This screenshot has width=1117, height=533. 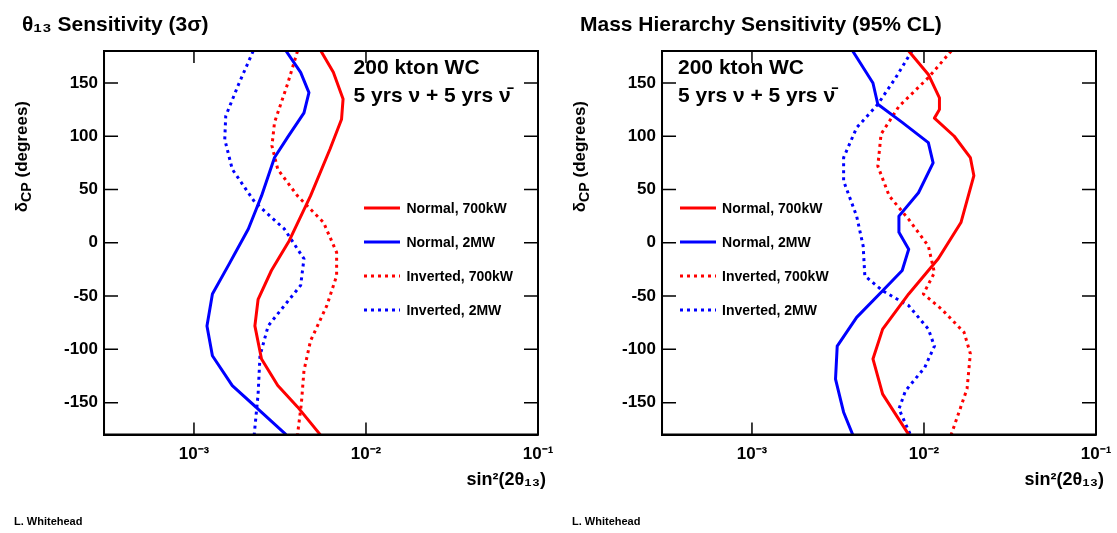 I want to click on annotation: 5 yrs ν + 5 yrs ν̄, so click(x=757, y=95).